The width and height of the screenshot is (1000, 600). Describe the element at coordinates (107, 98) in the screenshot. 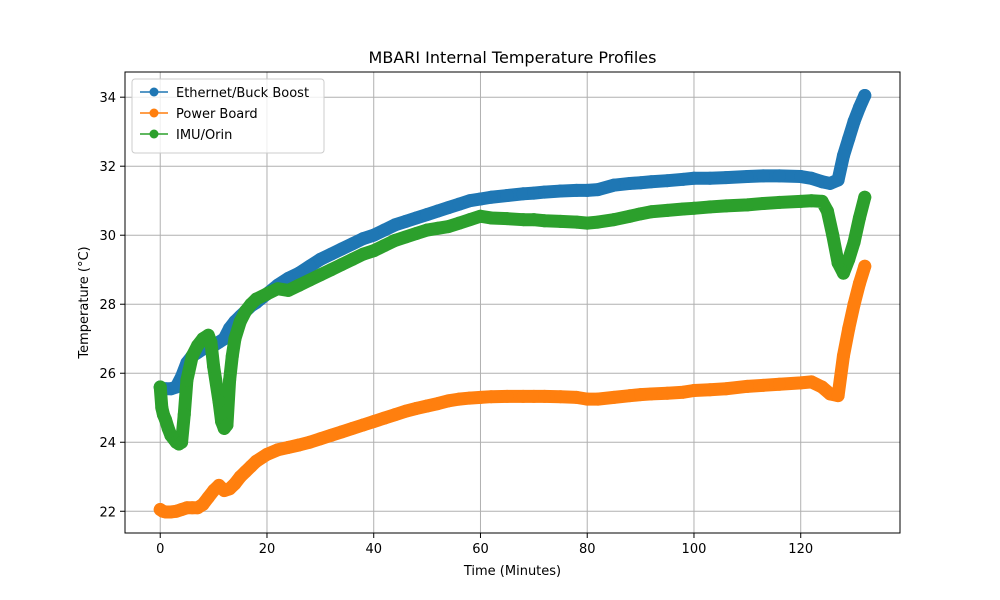

I see `y-tick-label: 34` at that location.